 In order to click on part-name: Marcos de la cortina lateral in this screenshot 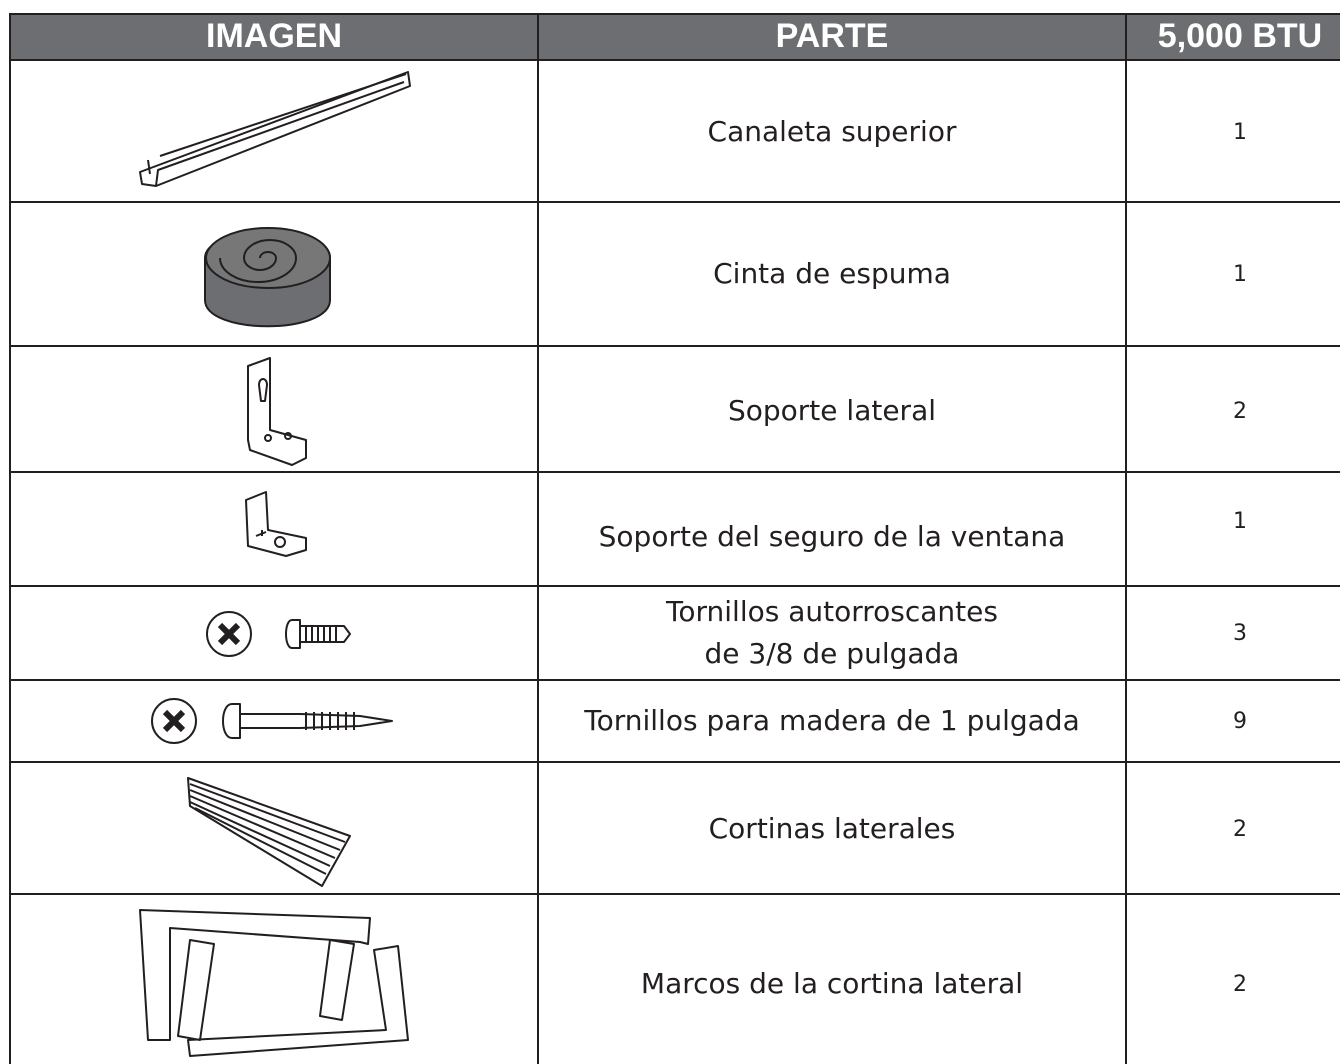, I will do `click(832, 983)`.